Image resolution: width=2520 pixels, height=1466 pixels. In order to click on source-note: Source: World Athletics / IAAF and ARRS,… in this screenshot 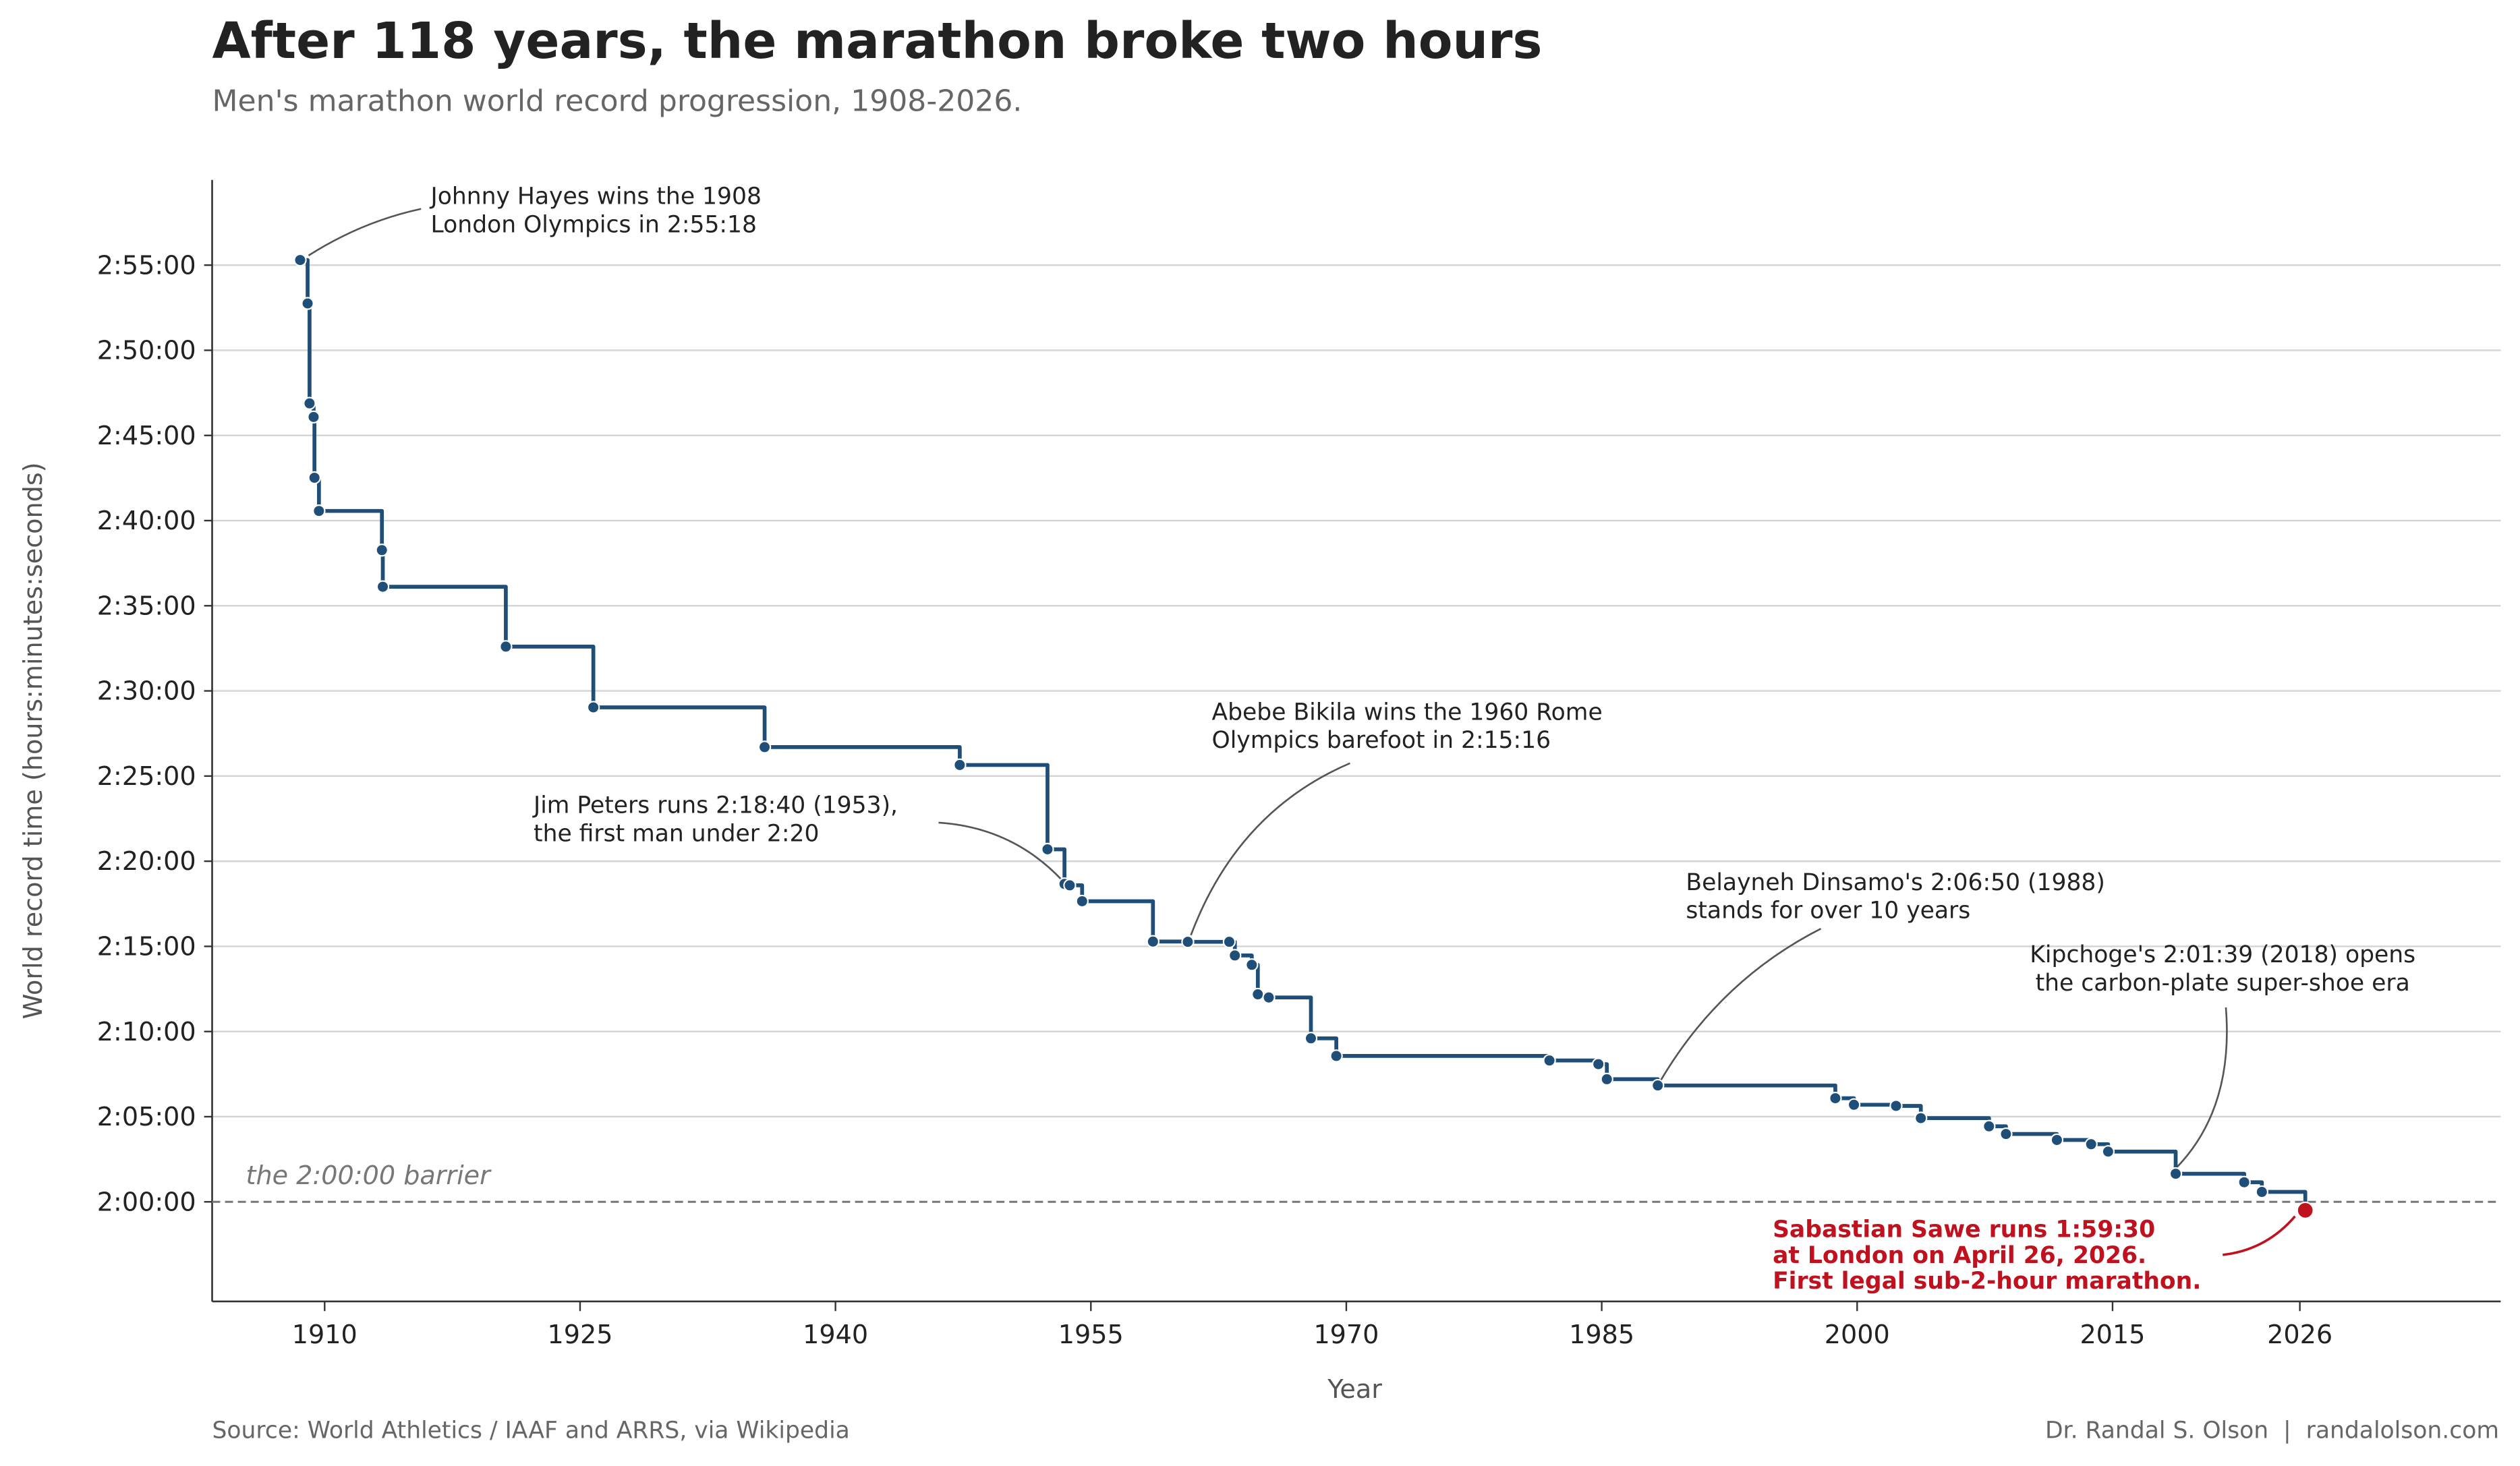, I will do `click(531, 1430)`.